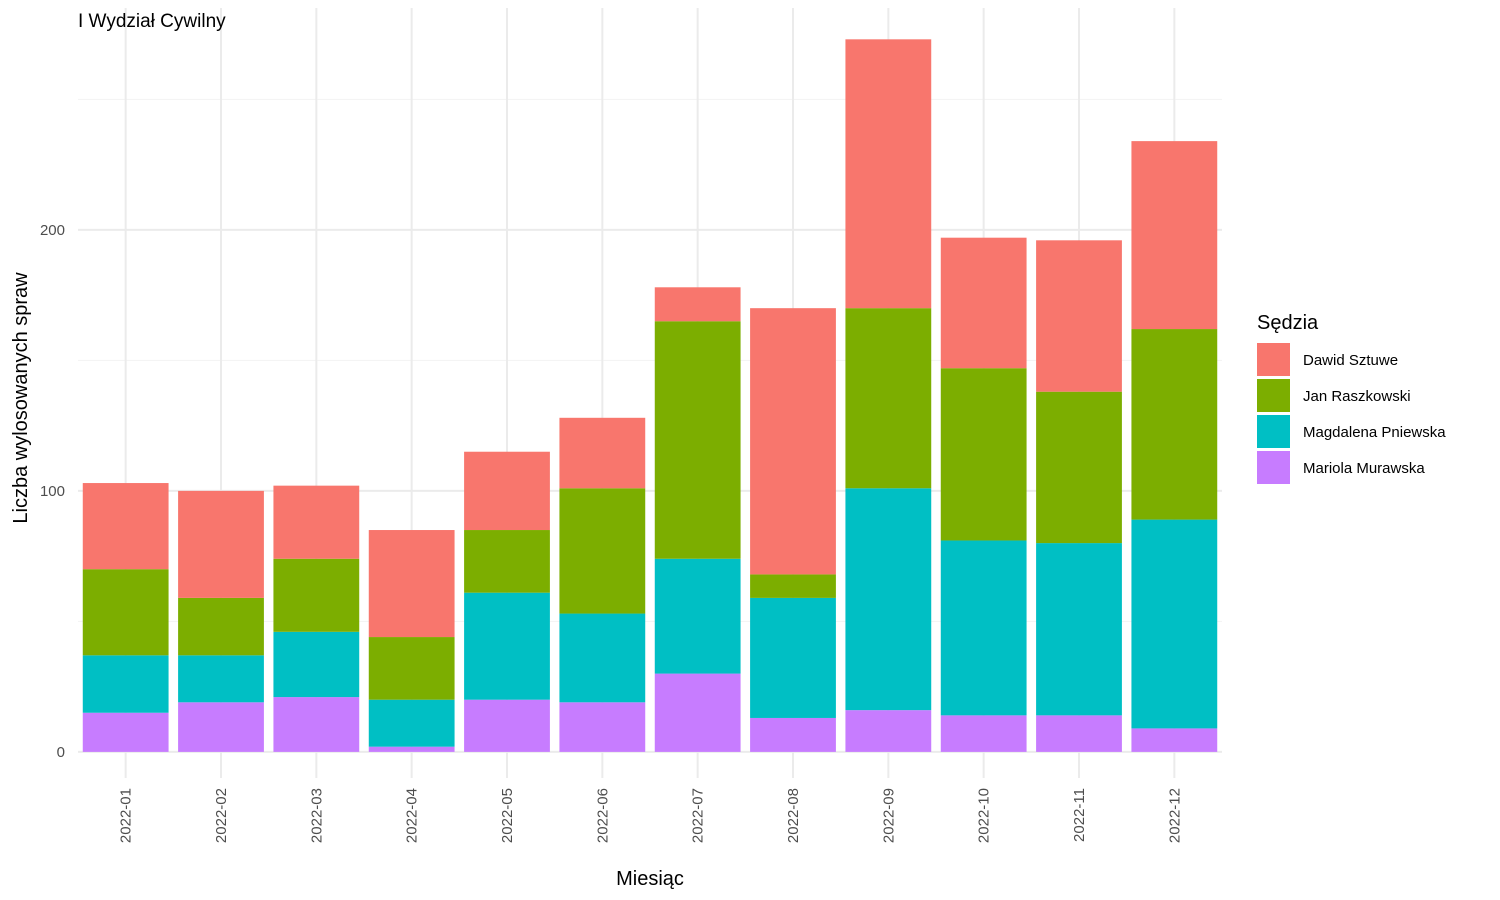 Image resolution: width=1500 pixels, height=900 pixels. Describe the element at coordinates (221, 815) in the screenshot. I see `x-tick-label: 2022-02` at that location.